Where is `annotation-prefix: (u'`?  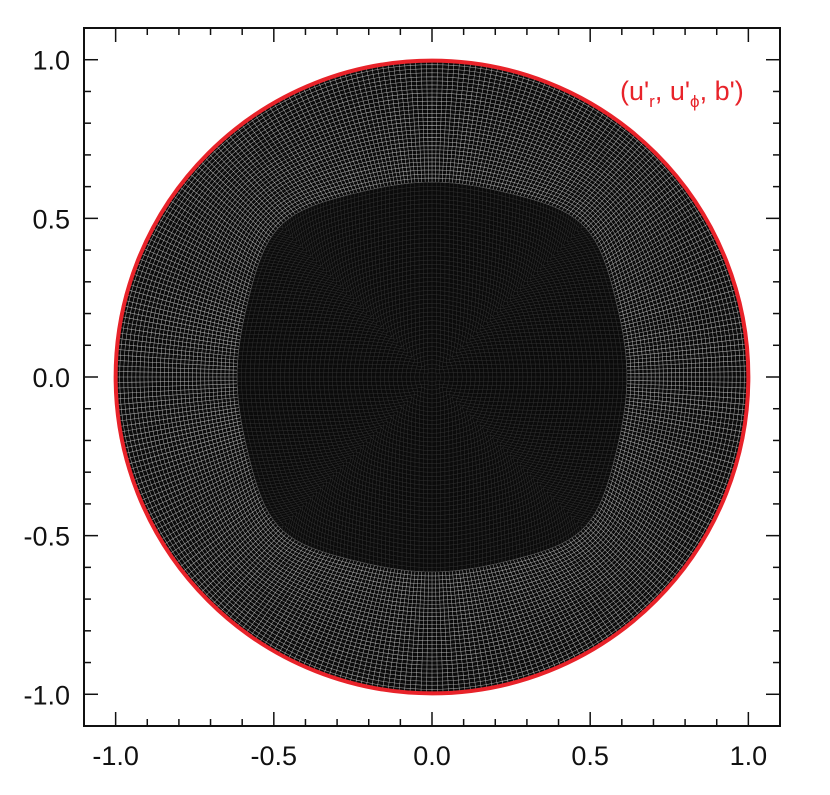
annotation-prefix: (u' is located at coordinates (634, 91).